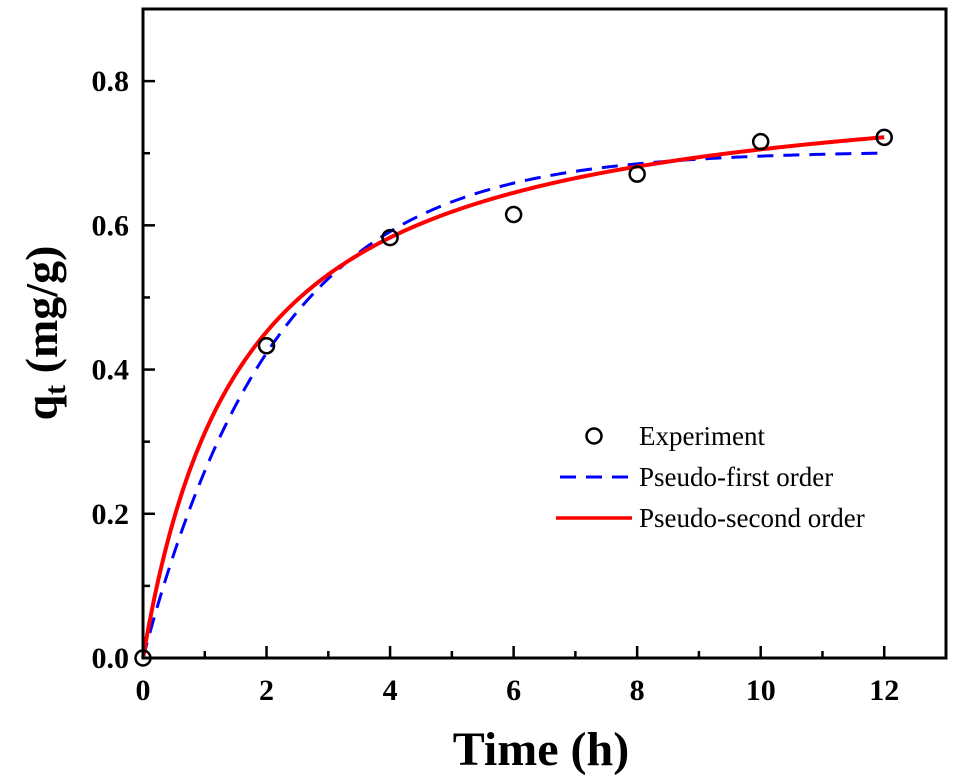 Image resolution: width=955 pixels, height=782 pixels. I want to click on x-tick-label: 12, so click(884, 690).